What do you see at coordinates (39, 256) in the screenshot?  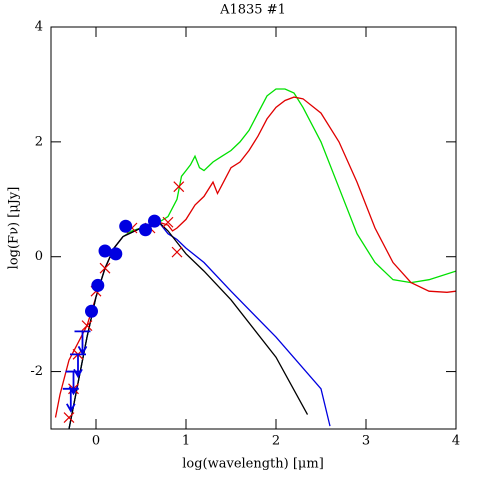 I see `y-tick-label: 0` at bounding box center [39, 256].